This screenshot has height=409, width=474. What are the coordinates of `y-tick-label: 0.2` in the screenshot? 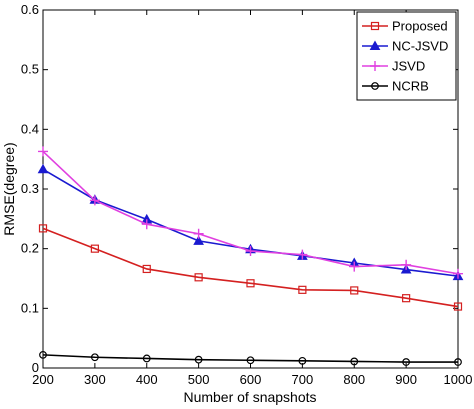 It's located at (30, 248).